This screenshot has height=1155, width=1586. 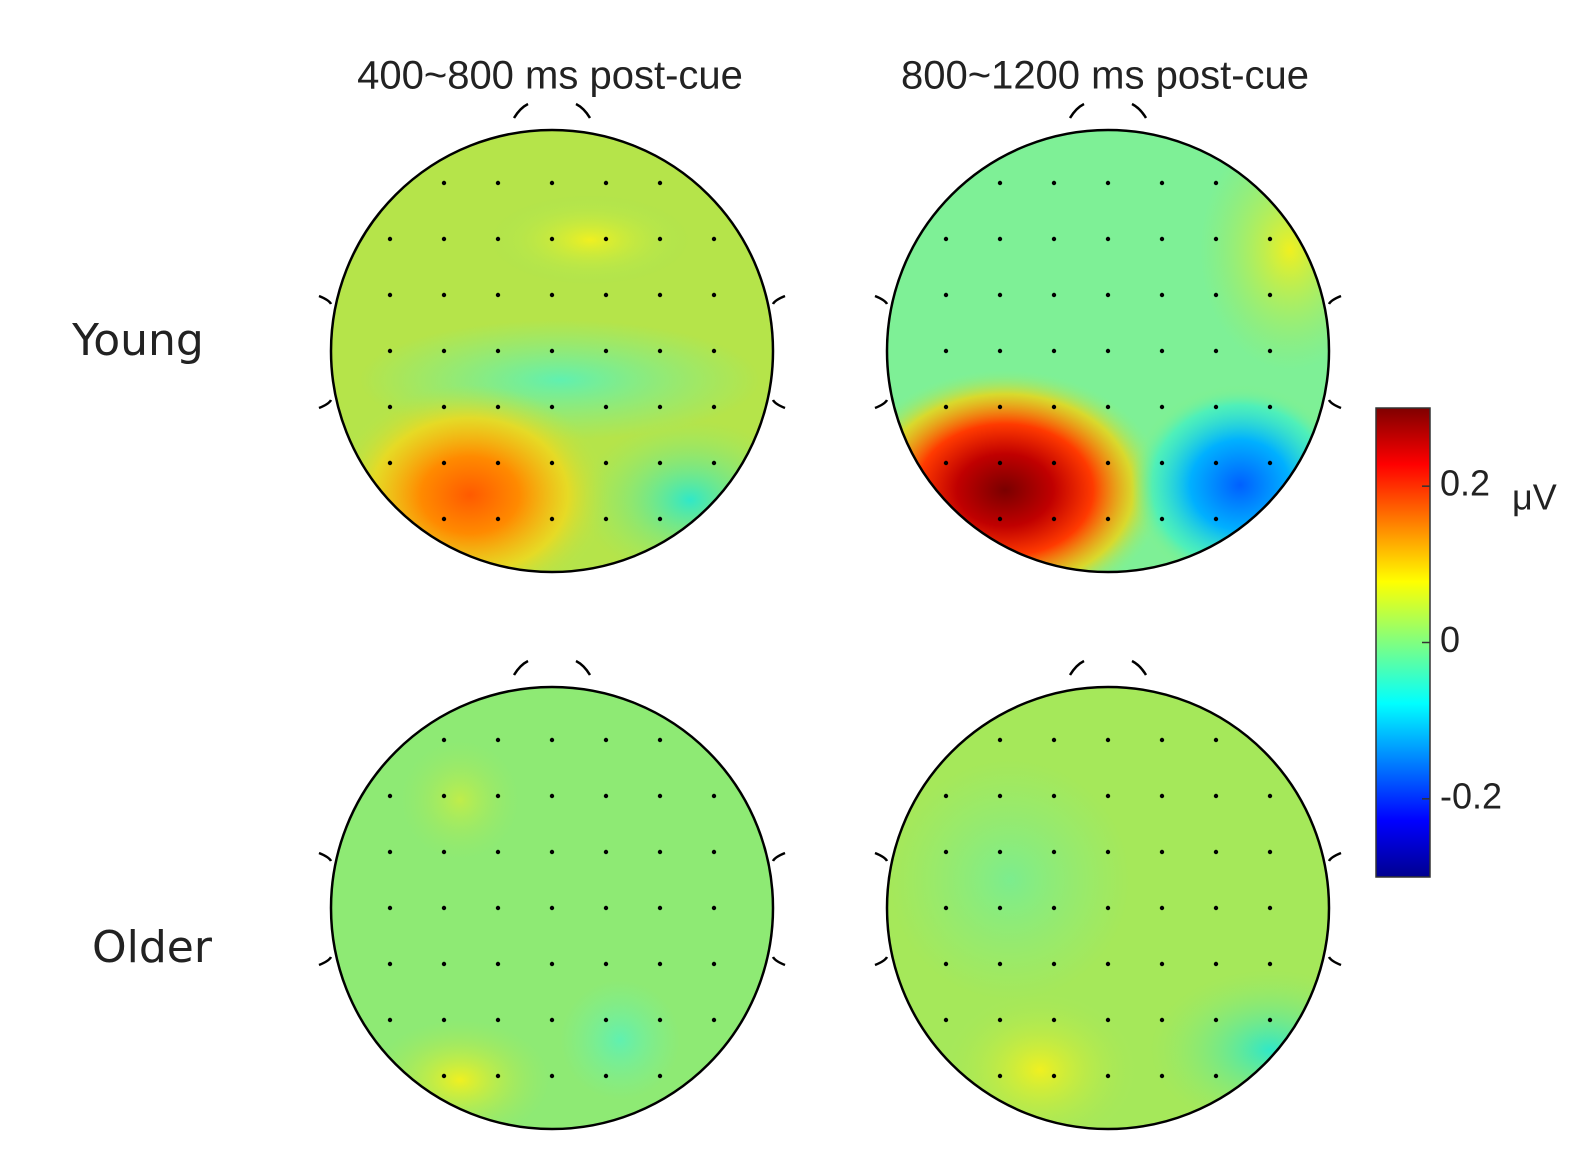 I want to click on row-label: Young, so click(x=137, y=340).